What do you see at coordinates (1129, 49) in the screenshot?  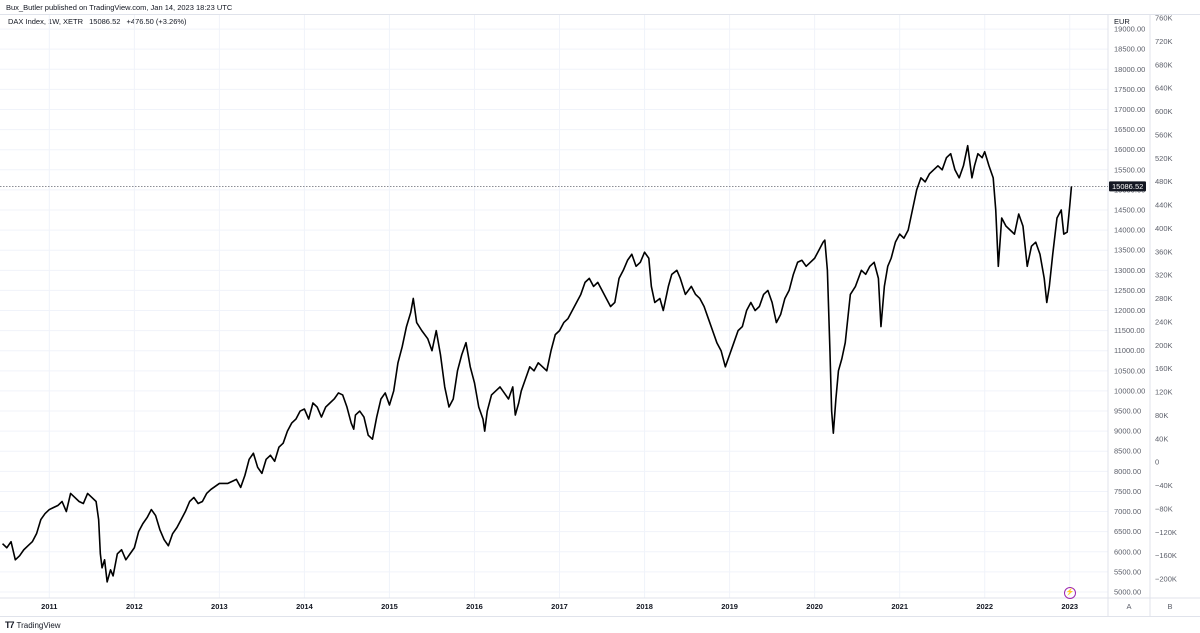 I see `y-tick-label: 18500.00` at bounding box center [1129, 49].